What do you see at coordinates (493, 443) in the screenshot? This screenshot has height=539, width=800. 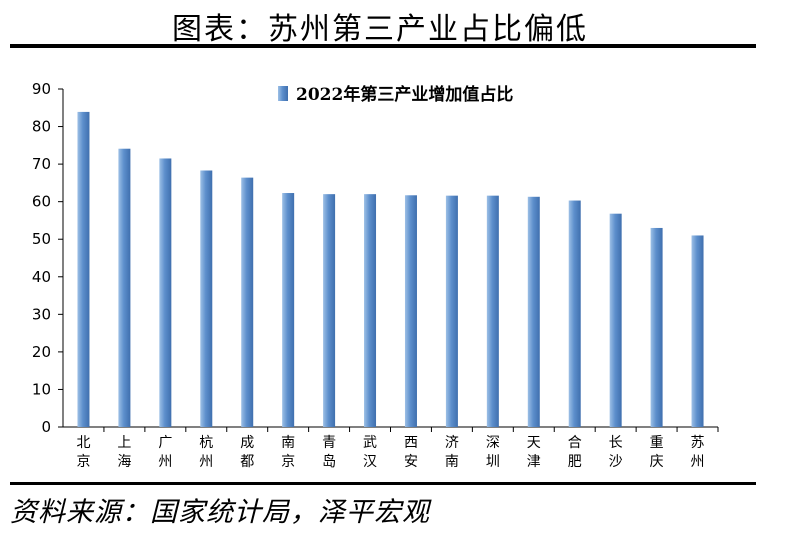 I see `x-tick-label-char: 深` at bounding box center [493, 443].